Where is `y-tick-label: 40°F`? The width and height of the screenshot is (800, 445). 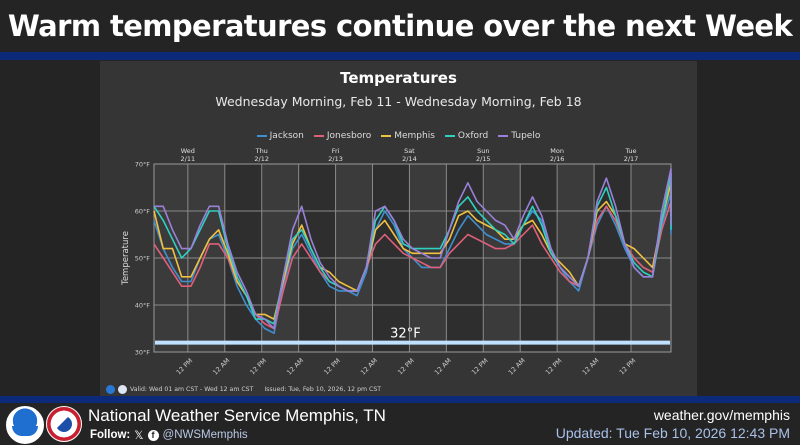 y-tick-label: 40°F is located at coordinates (143, 306).